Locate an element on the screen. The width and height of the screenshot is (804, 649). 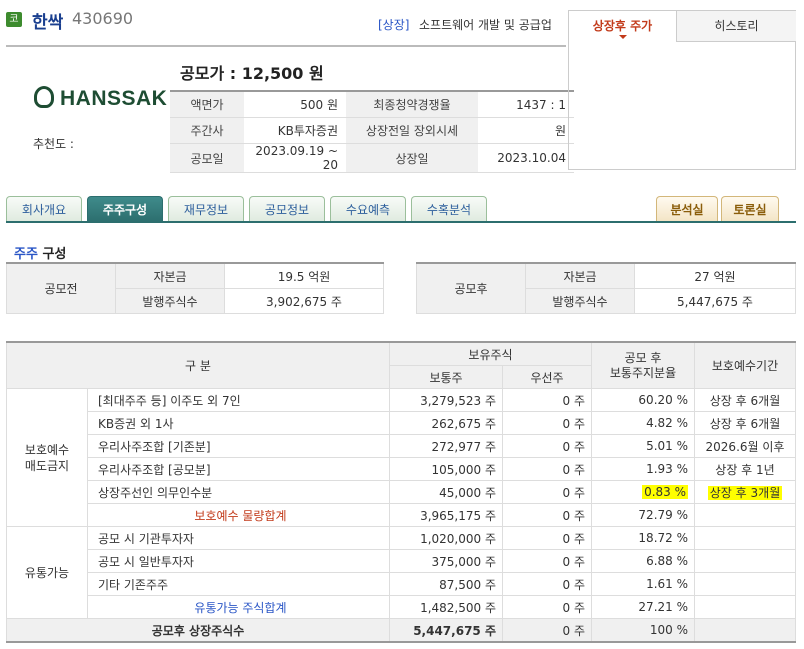
table-row: 상장주선인 의무인수분 45,000 주 0 주 0.83 % 상장 후 3개월 is located at coordinates (401, 492).